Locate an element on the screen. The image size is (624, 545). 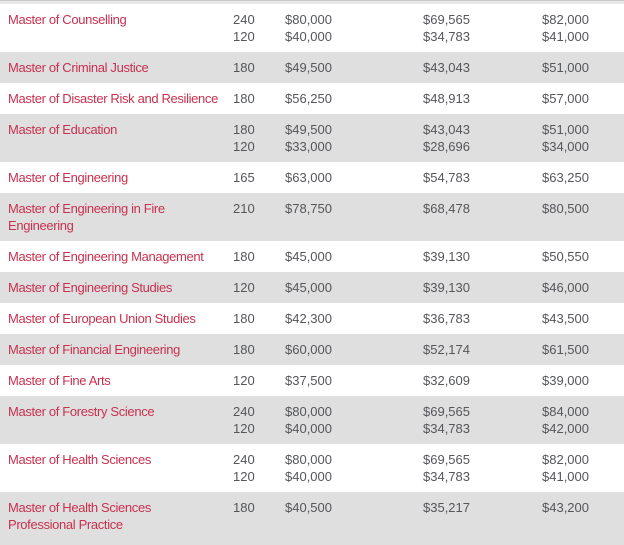
amount1-cell: $56,250 is located at coordinates (354, 98).